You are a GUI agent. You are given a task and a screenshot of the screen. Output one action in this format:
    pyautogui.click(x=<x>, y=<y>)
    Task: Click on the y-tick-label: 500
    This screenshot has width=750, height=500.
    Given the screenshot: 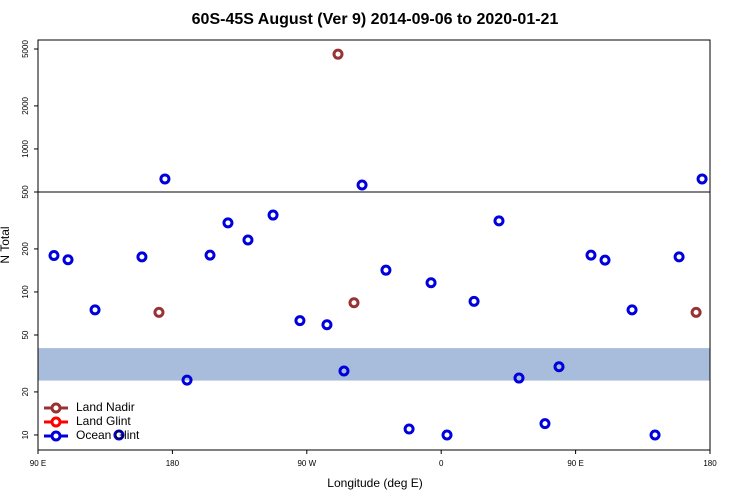 What is the action you would take?
    pyautogui.click(x=25, y=192)
    